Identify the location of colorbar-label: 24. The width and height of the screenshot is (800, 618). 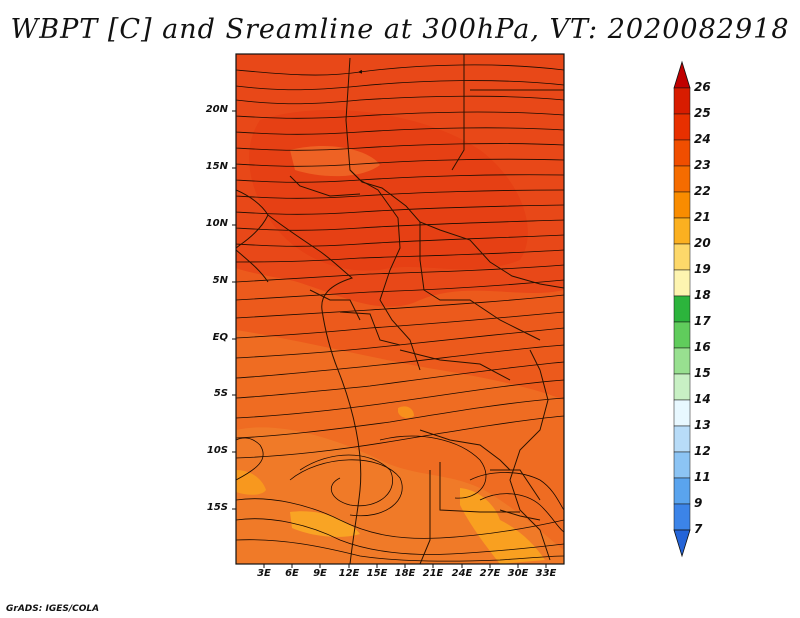
(702, 139).